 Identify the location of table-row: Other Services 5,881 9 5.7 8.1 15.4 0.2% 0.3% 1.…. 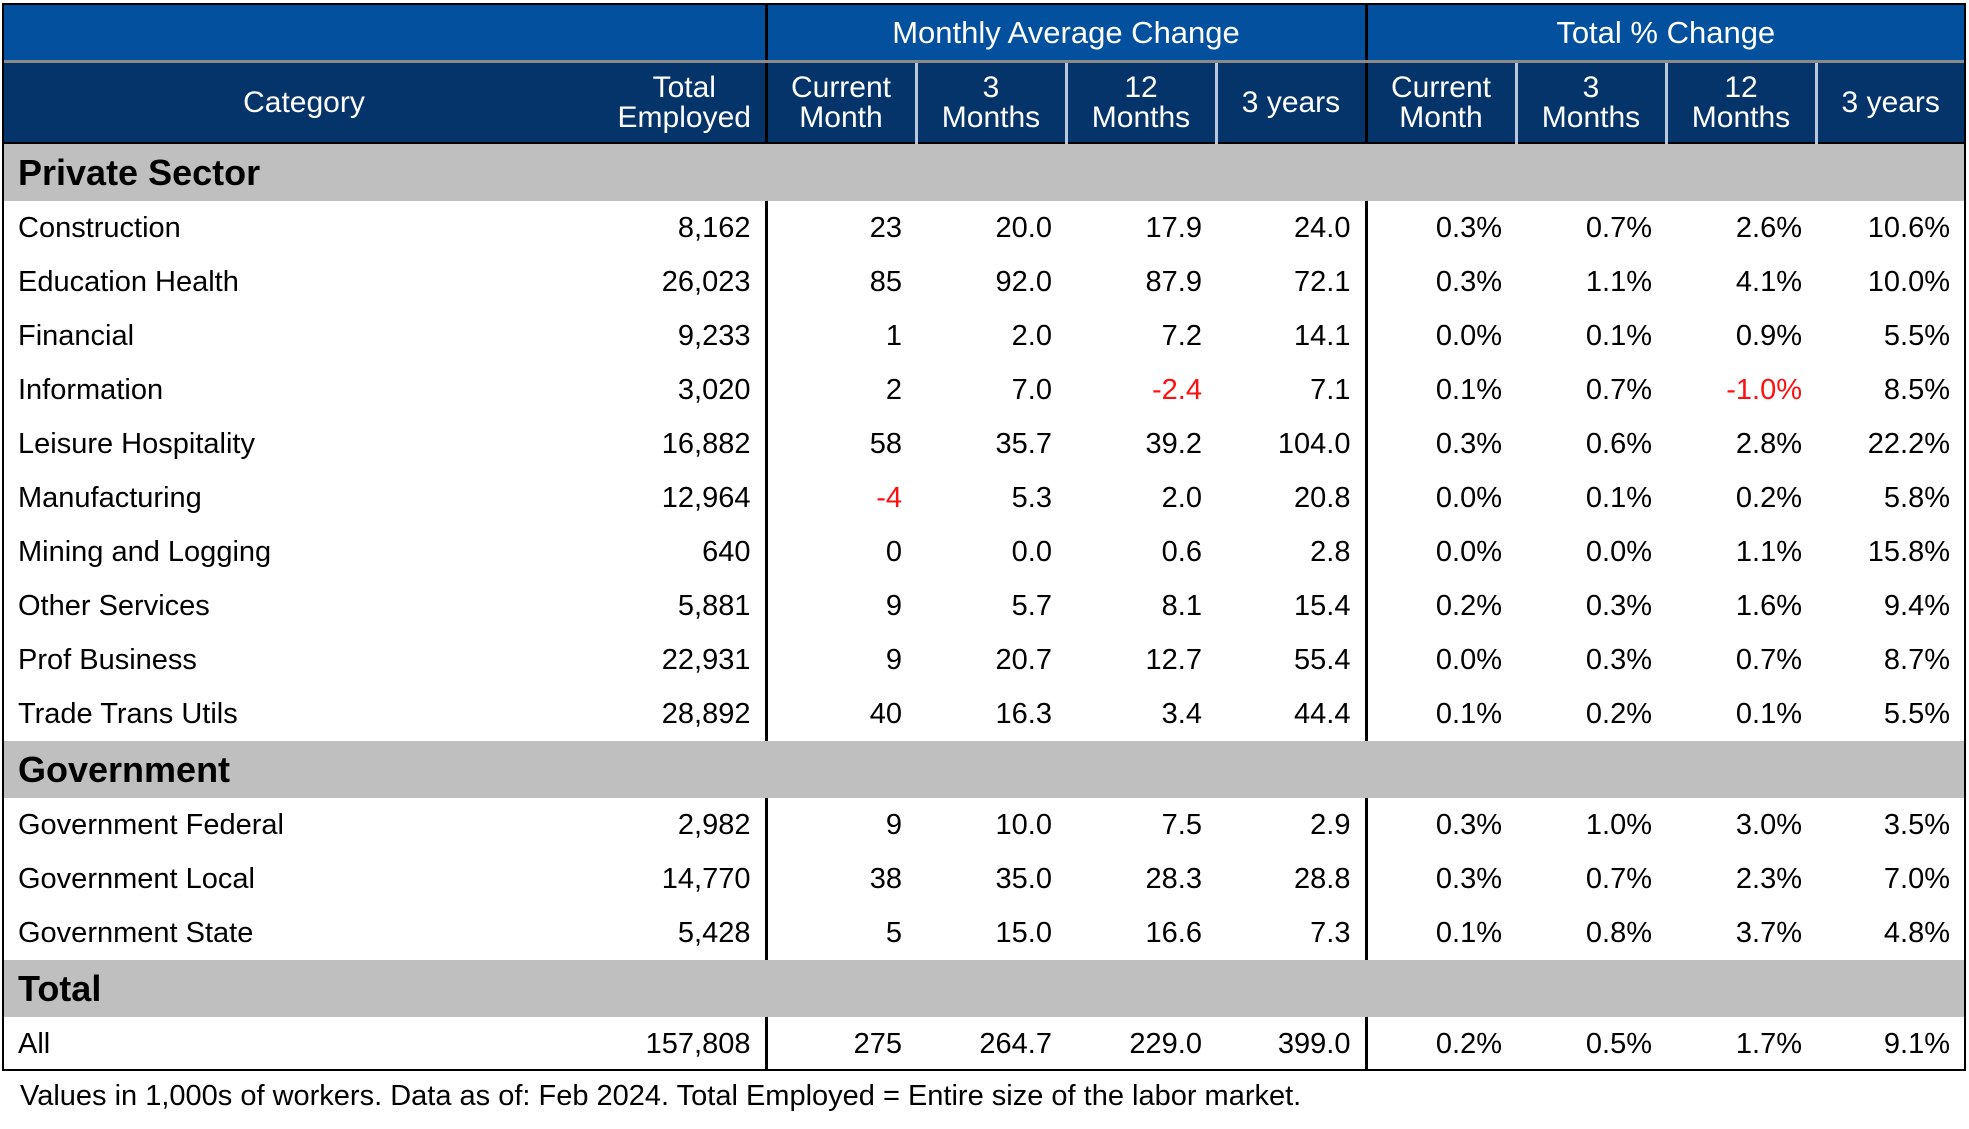
(984, 606).